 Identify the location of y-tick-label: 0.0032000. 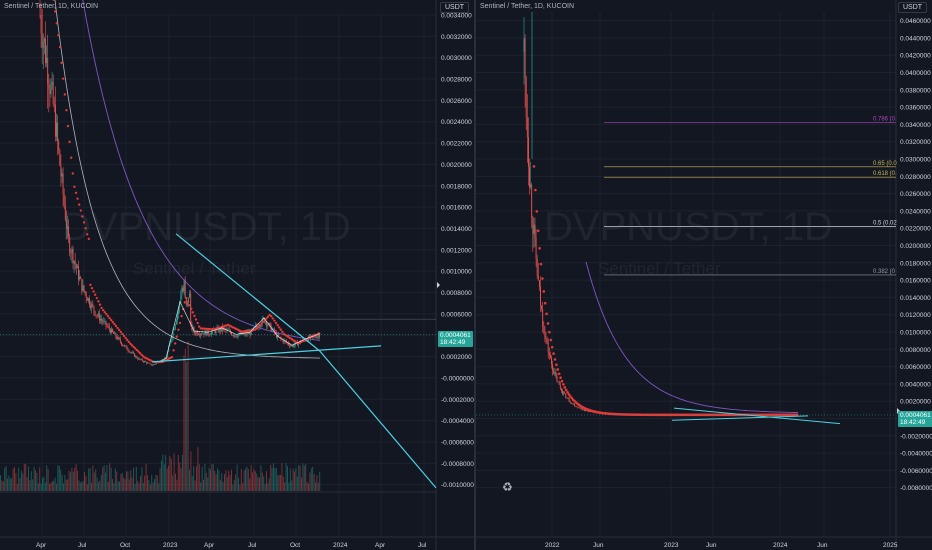
(456, 37).